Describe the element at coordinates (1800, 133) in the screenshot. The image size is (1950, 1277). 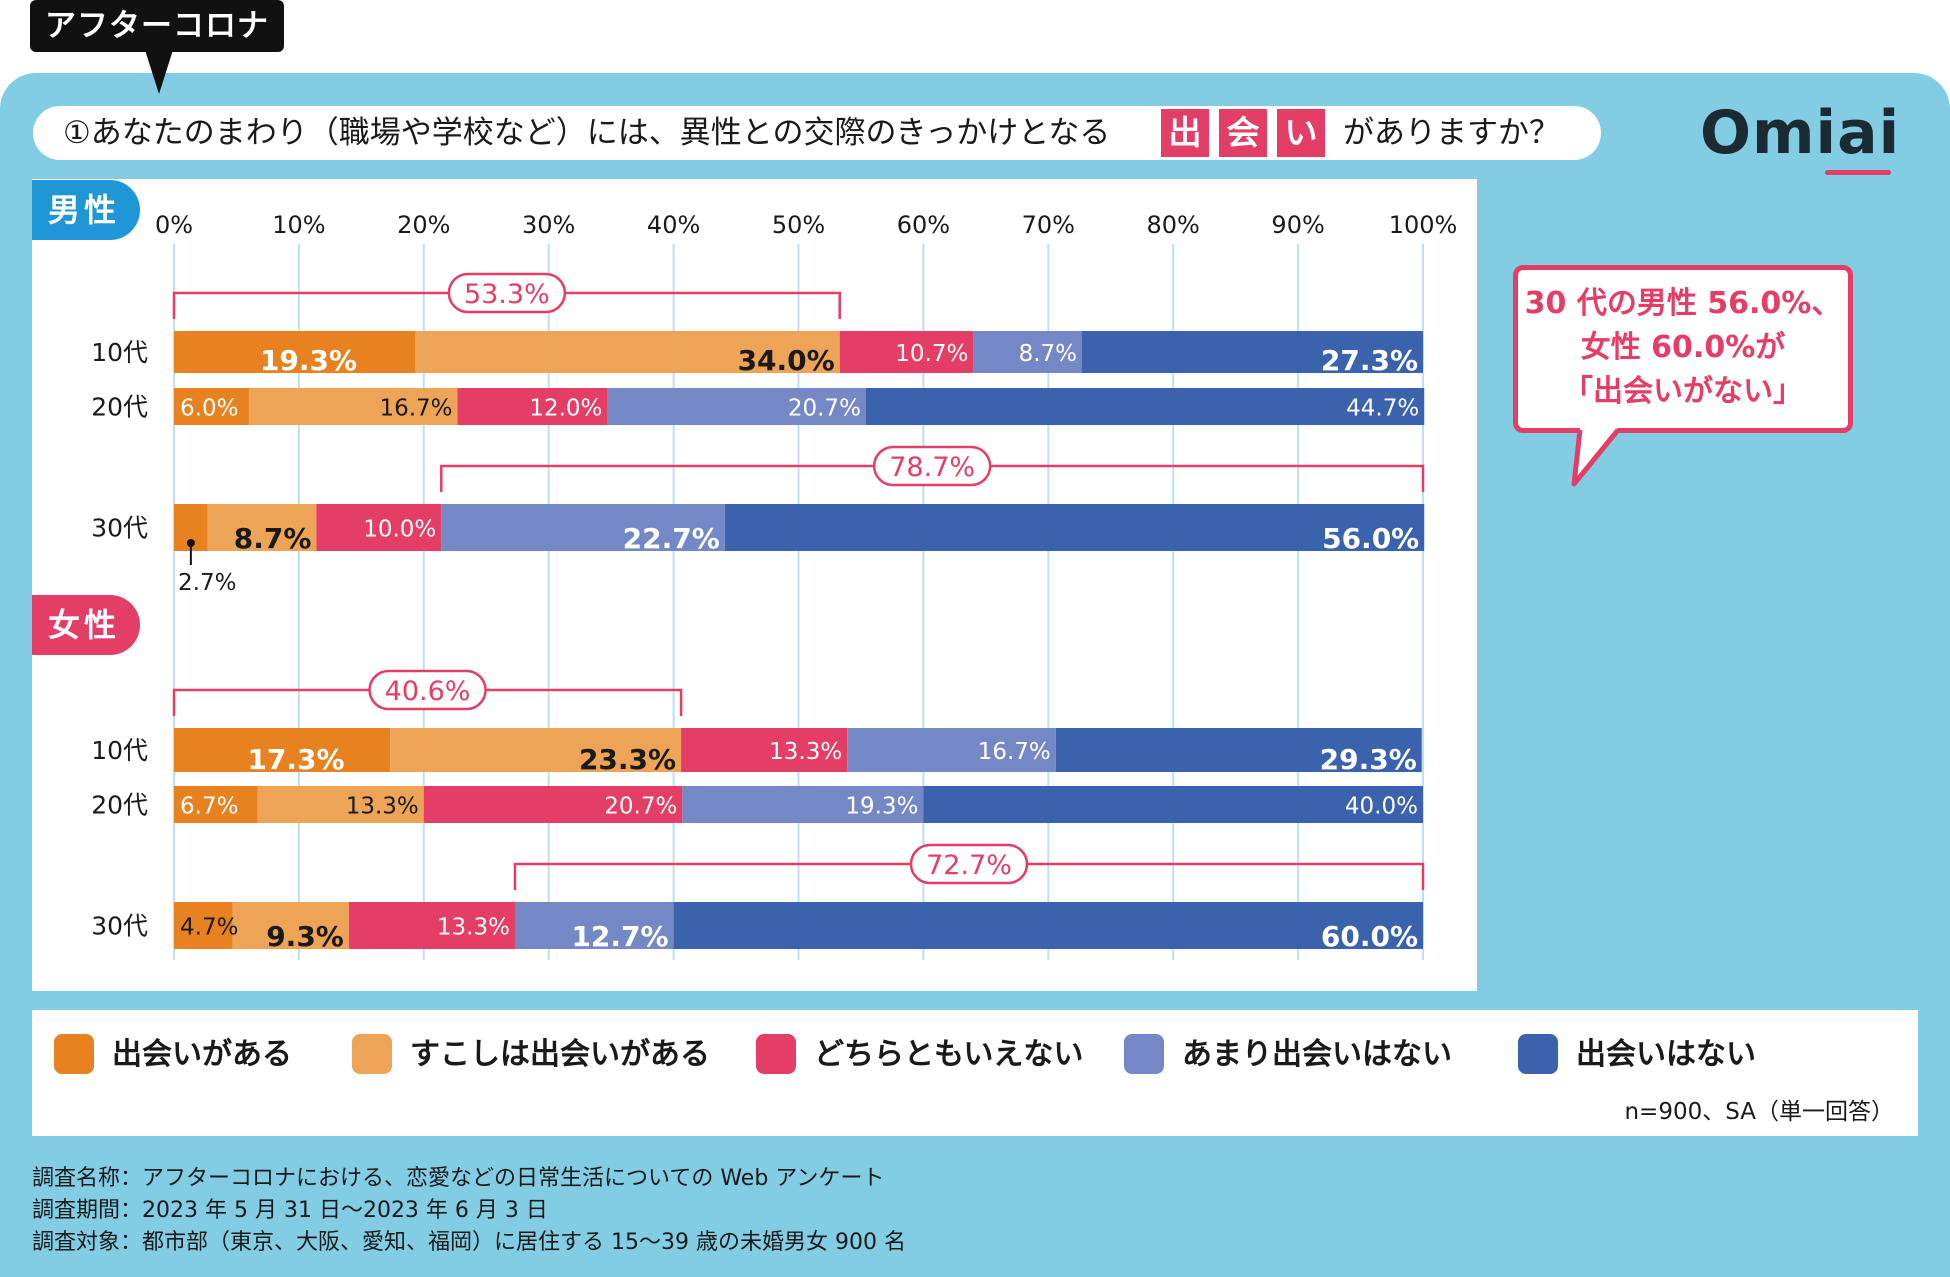
I see `brand-logo: Omiai` at that location.